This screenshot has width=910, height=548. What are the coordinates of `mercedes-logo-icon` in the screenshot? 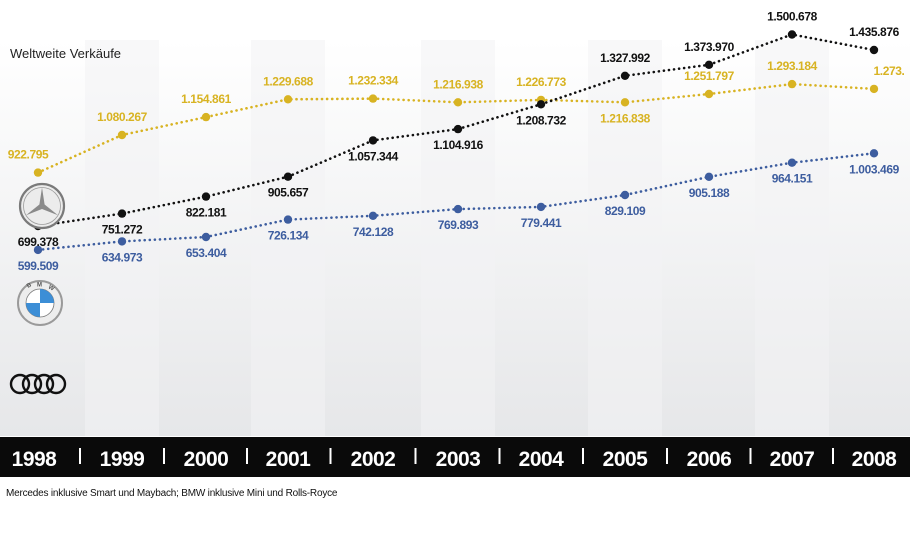 It's located at (42, 206).